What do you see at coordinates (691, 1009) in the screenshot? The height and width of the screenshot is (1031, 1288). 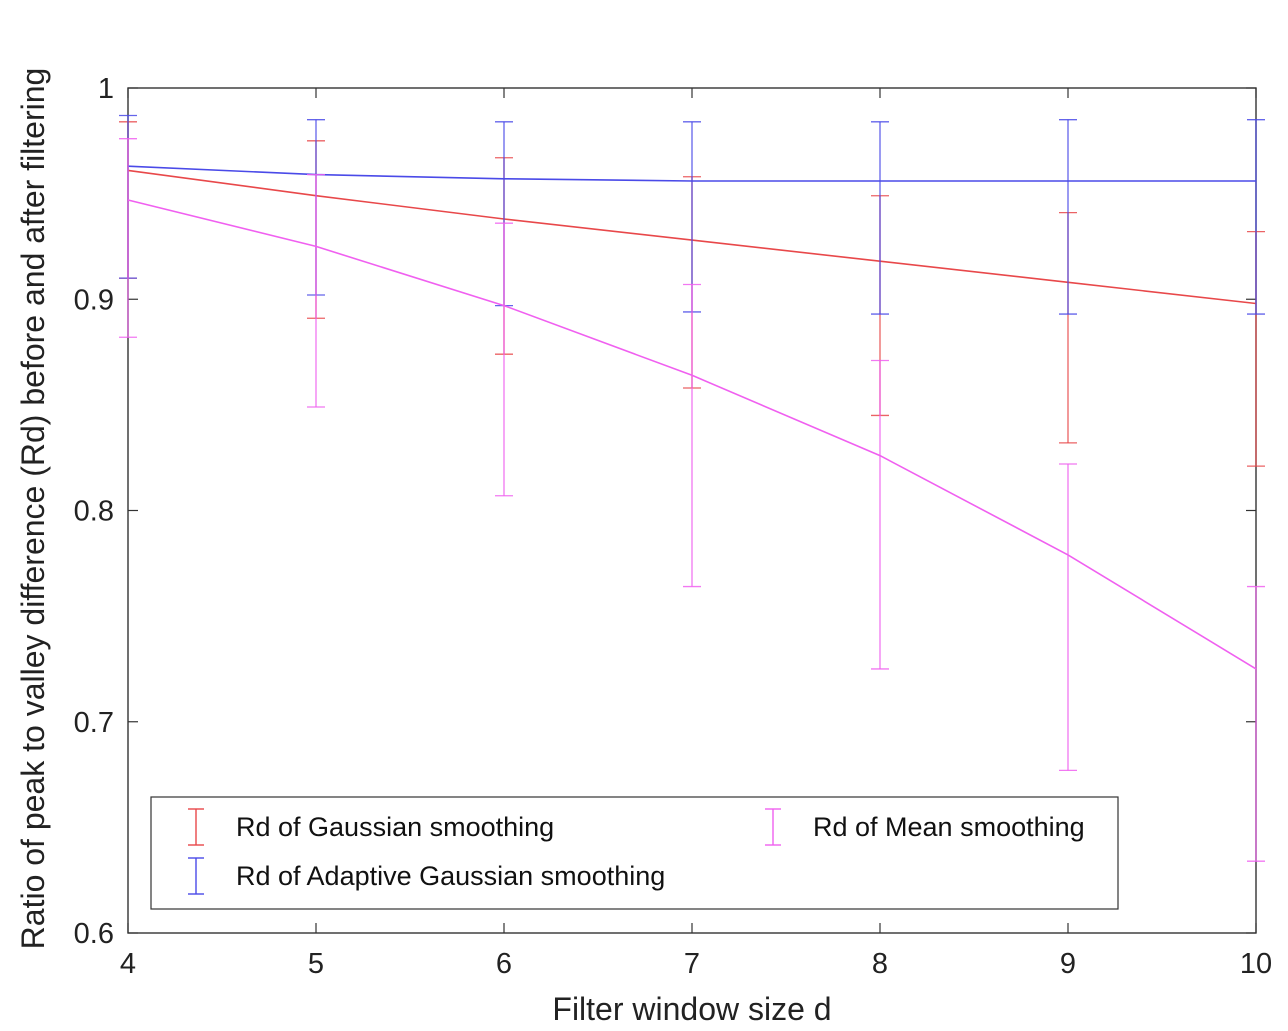 I see `x-axis-title: Filter window size d` at bounding box center [691, 1009].